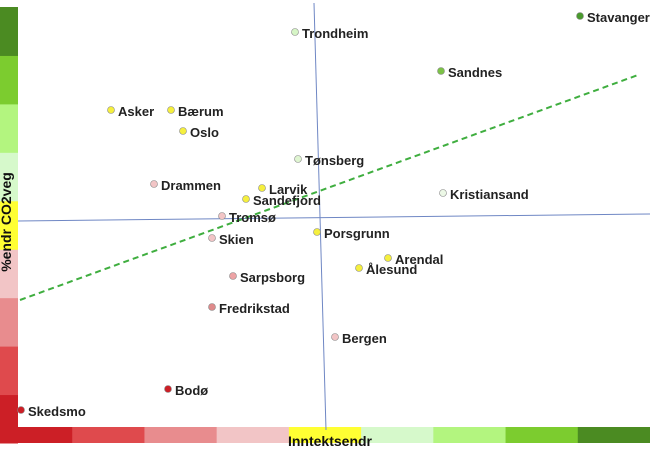 Image resolution: width=650 pixels, height=452 pixels. I want to click on data-label: Porsgrunn, so click(357, 233).